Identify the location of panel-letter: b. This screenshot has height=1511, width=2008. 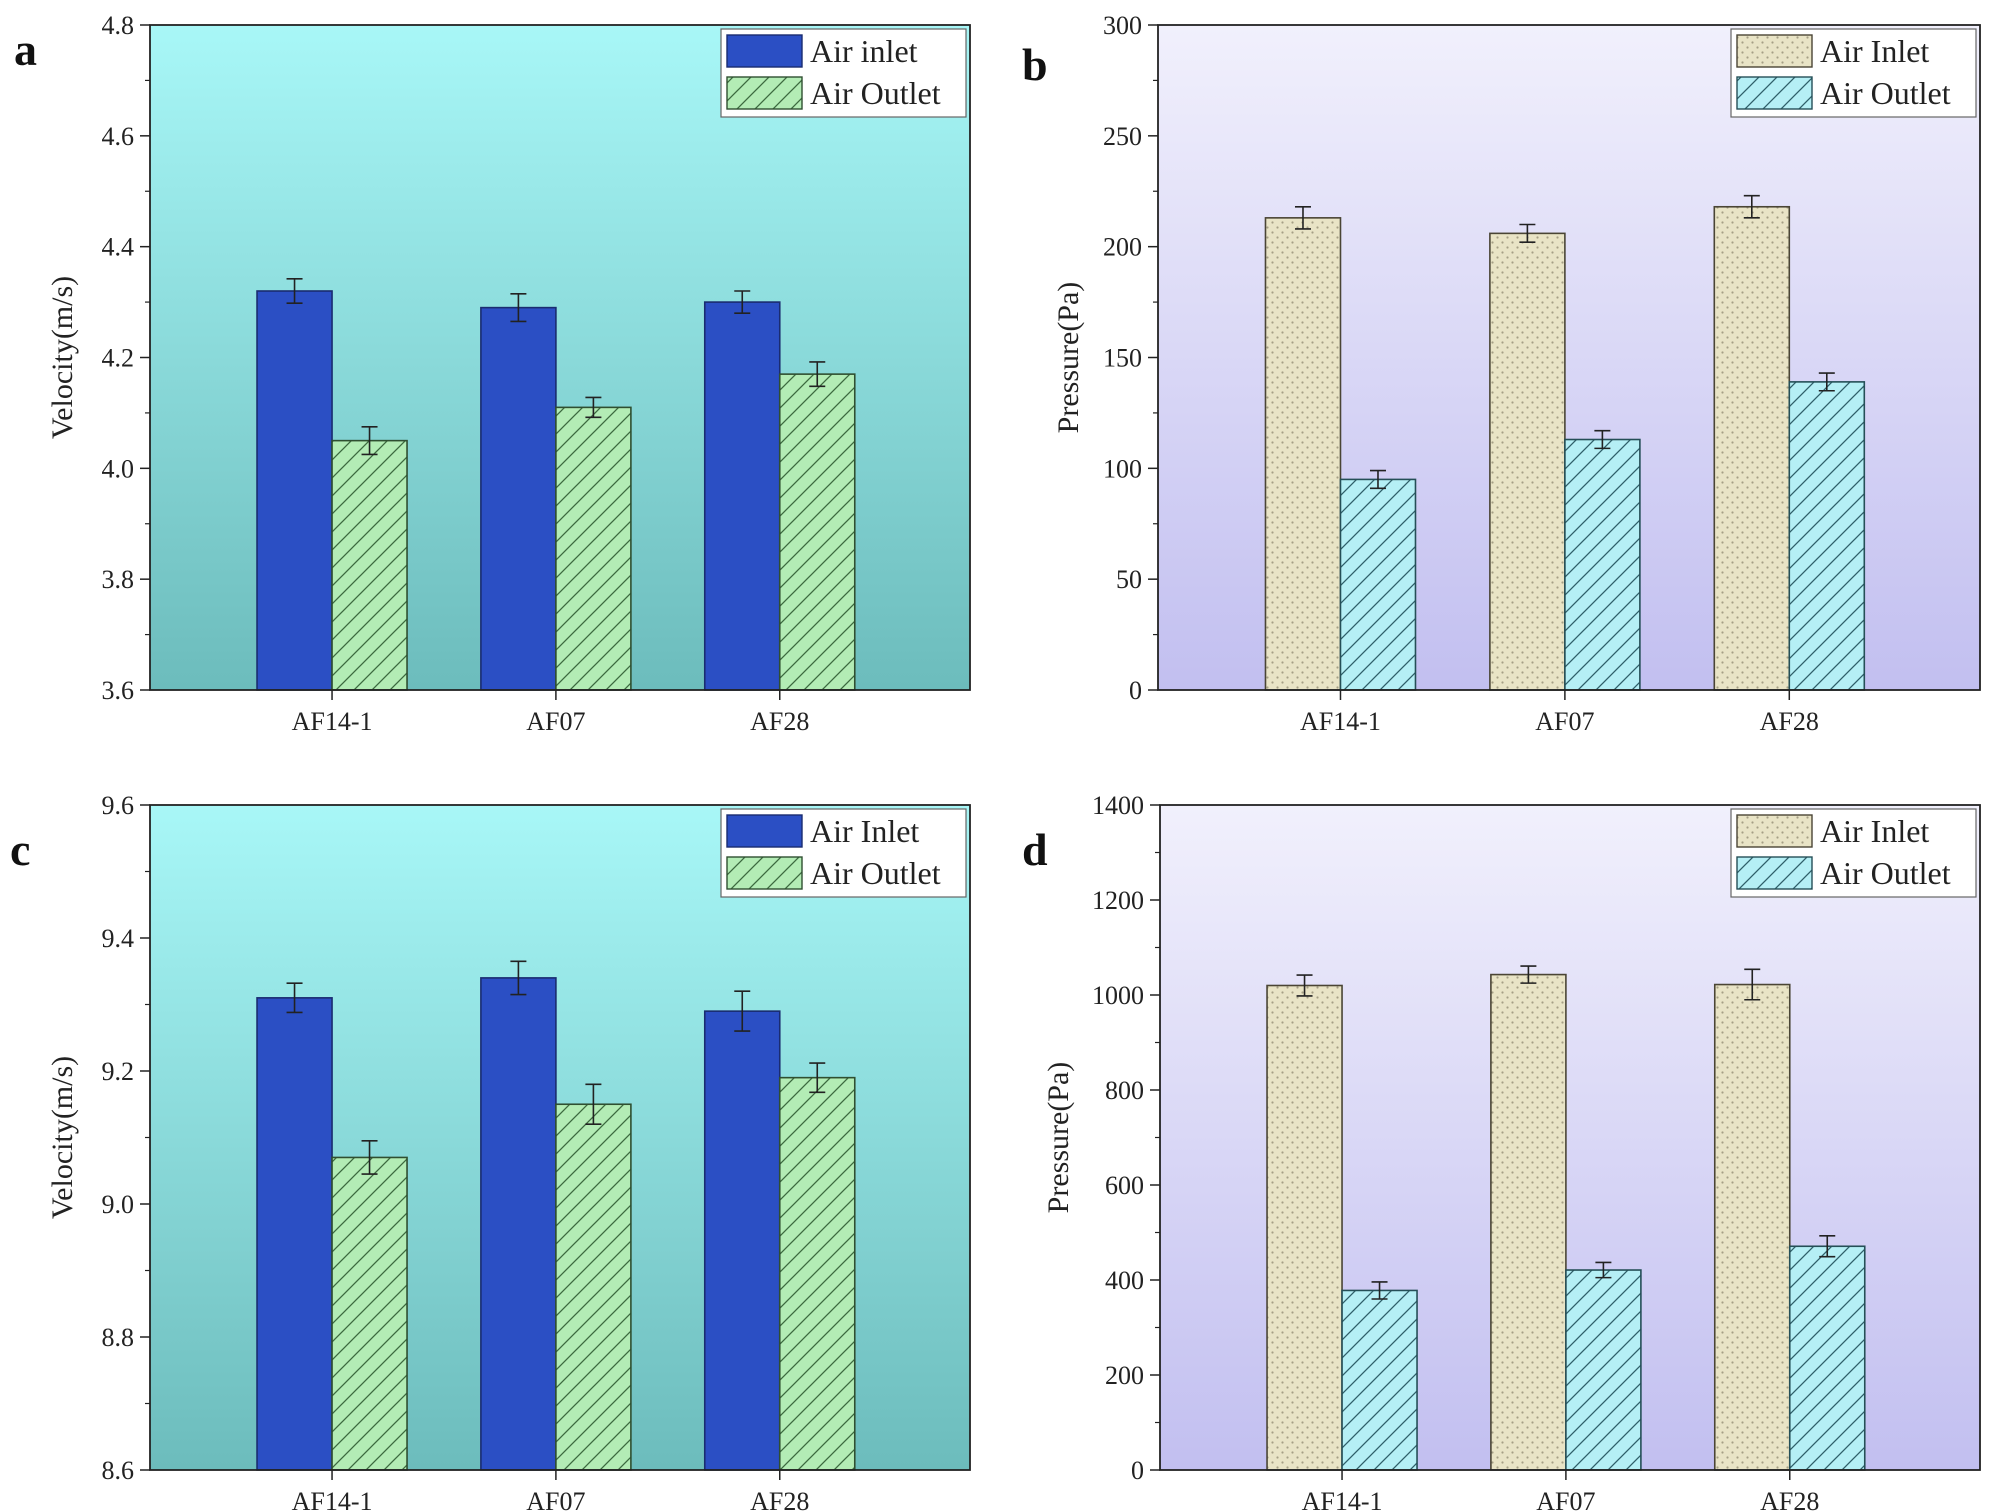
(1035, 64).